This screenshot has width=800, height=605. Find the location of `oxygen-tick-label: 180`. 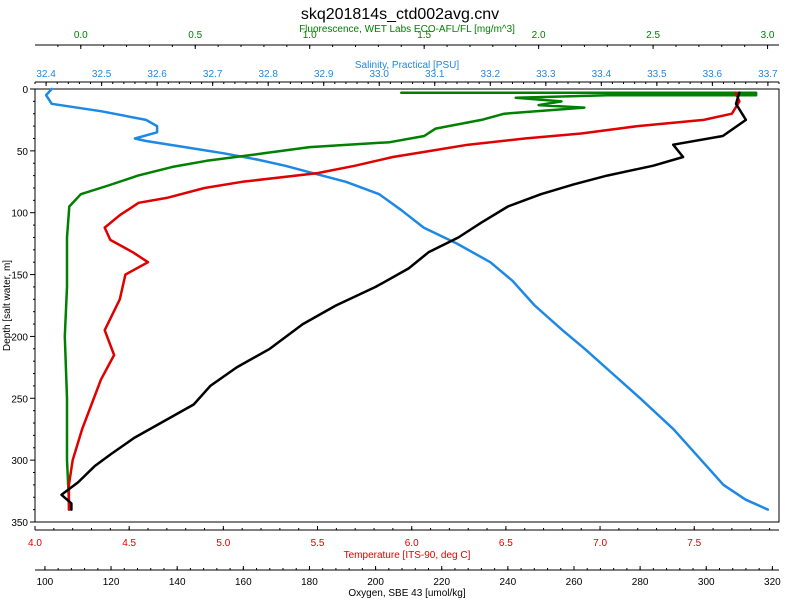

oxygen-tick-label: 180 is located at coordinates (309, 582).